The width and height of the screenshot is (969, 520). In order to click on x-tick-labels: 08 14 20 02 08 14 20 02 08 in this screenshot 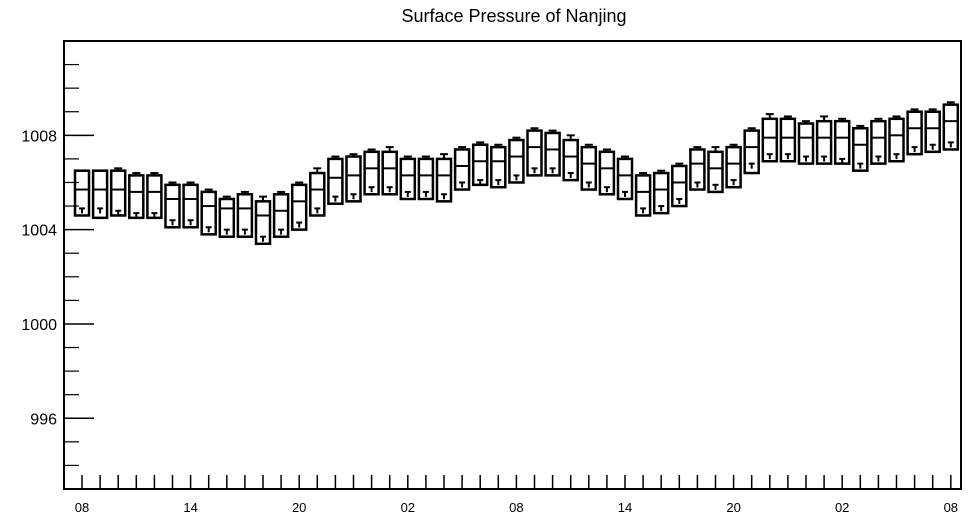, I will do `click(516, 507)`.